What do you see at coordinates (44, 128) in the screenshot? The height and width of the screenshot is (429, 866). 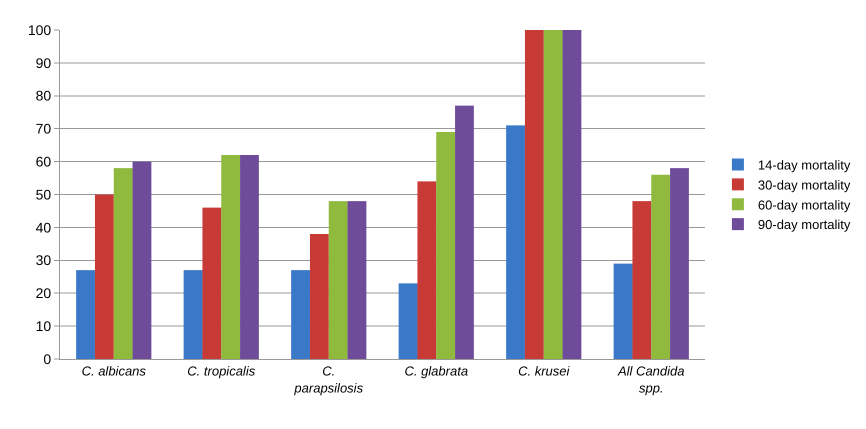 I see `y-tick-label: 70` at bounding box center [44, 128].